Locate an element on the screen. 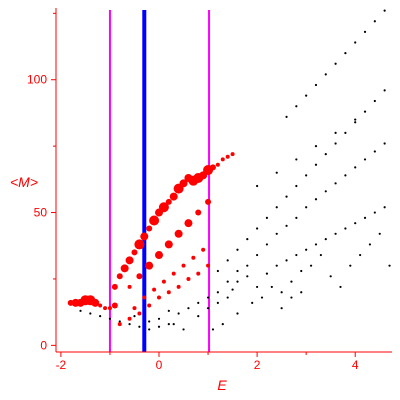  x-tick-label: 0 is located at coordinates (159, 365).